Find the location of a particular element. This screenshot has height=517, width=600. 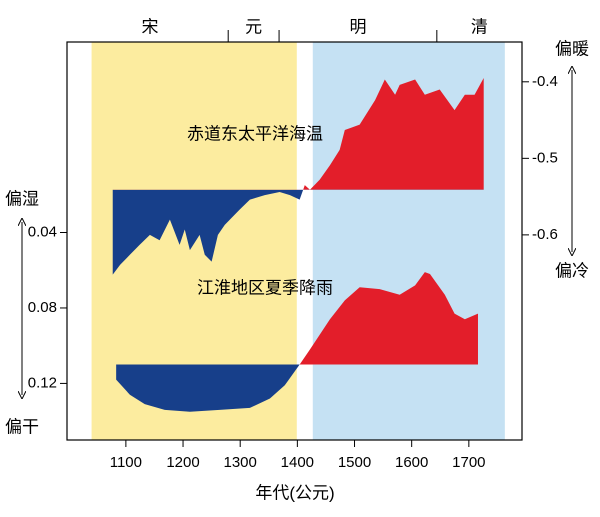

x-tick-label: 1100 is located at coordinates (126, 462).